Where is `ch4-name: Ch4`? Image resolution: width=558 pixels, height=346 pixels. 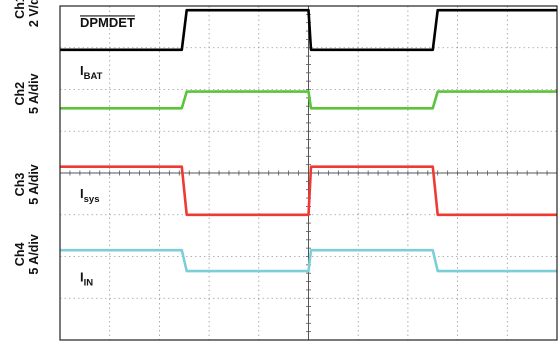
ch4-name: Ch4 is located at coordinates (20, 255).